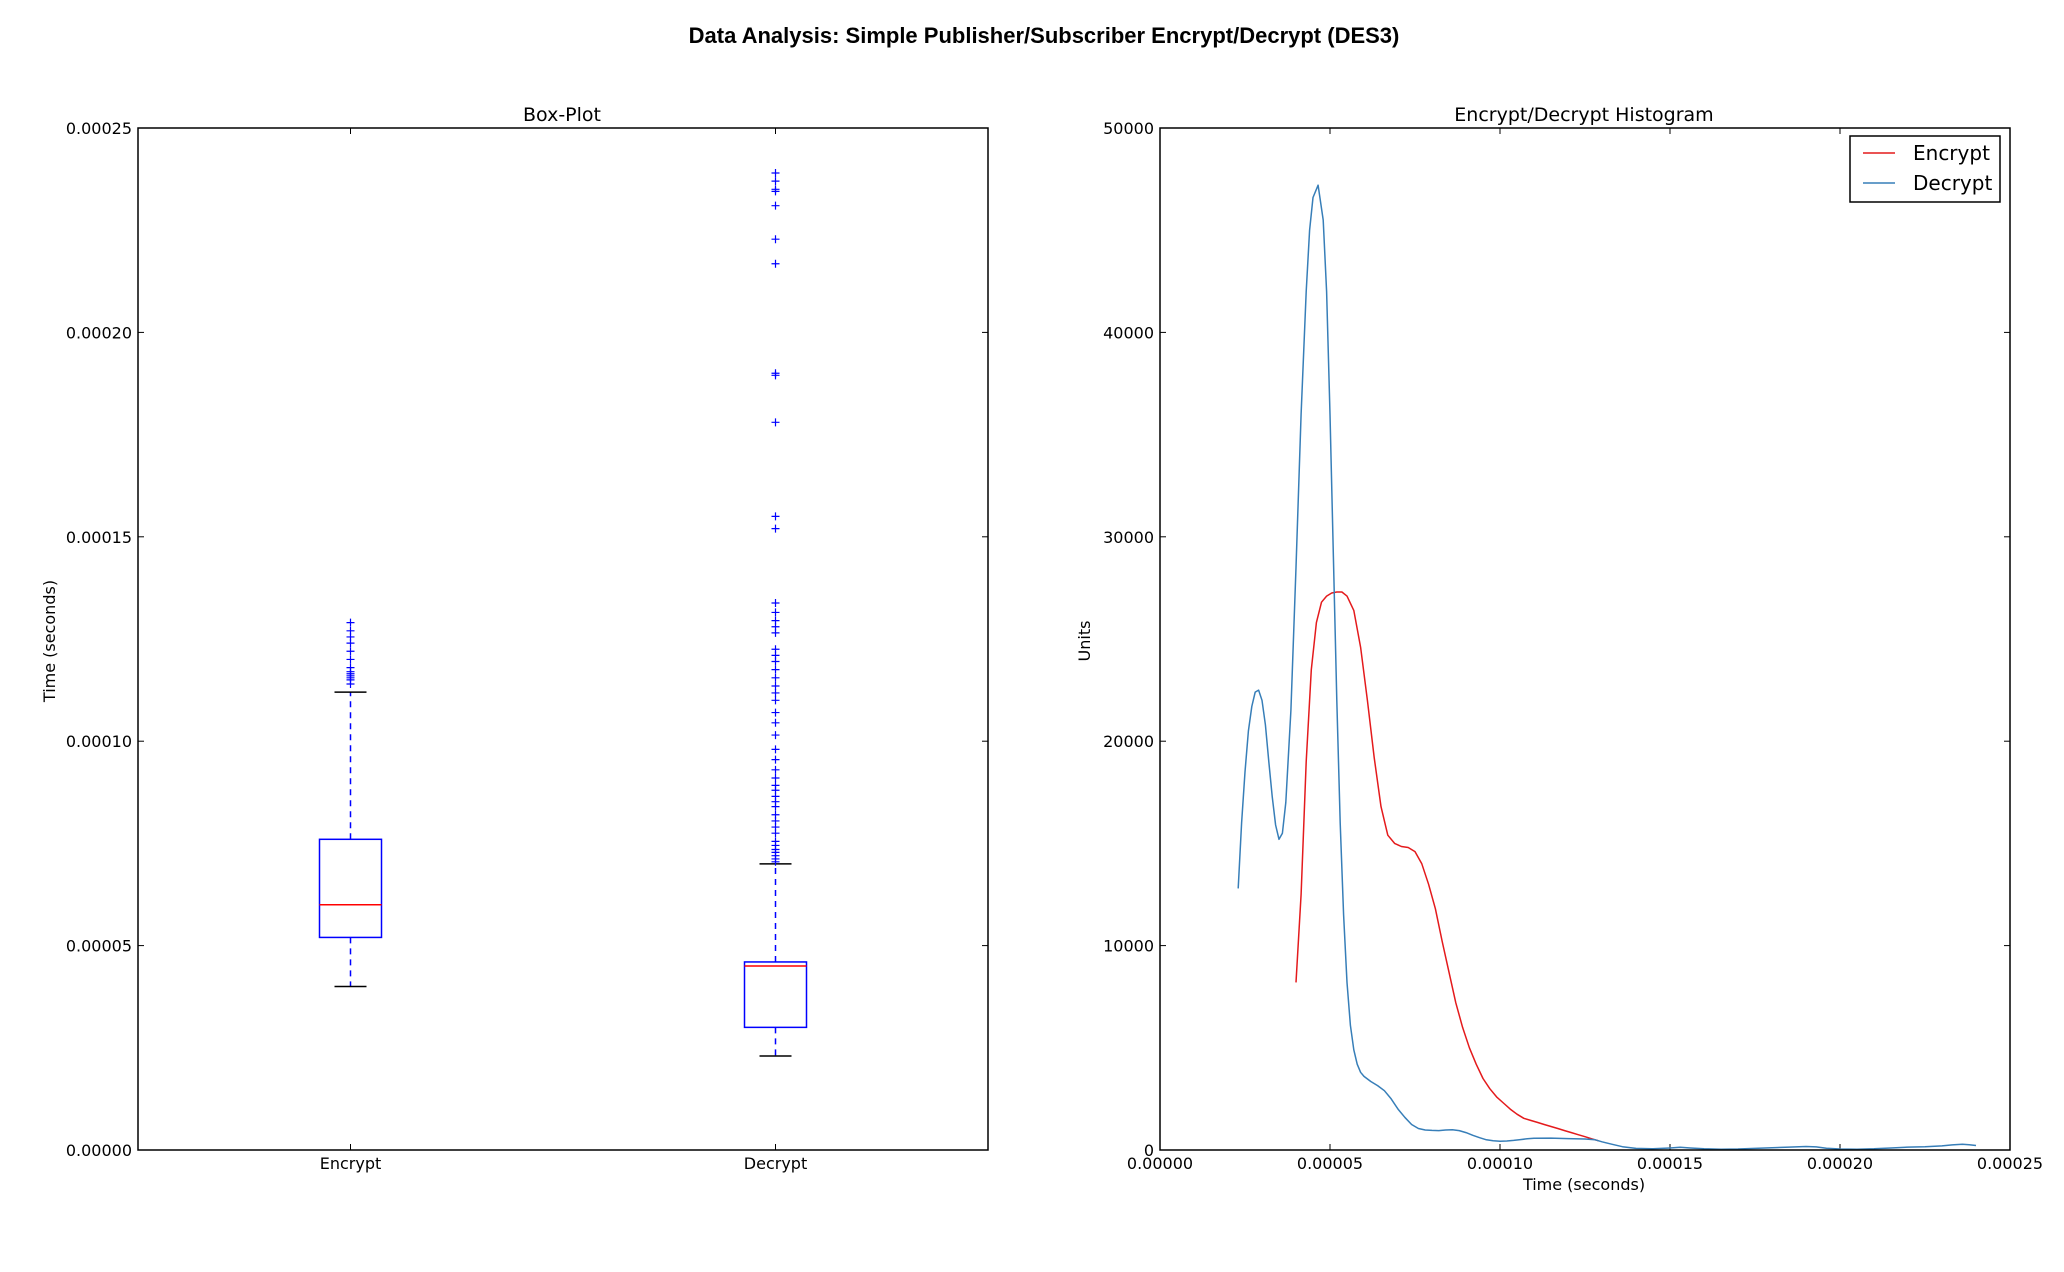 The height and width of the screenshot is (1272, 2064). What do you see at coordinates (99, 128) in the screenshot?
I see `y-tick-label: 0.00025` at bounding box center [99, 128].